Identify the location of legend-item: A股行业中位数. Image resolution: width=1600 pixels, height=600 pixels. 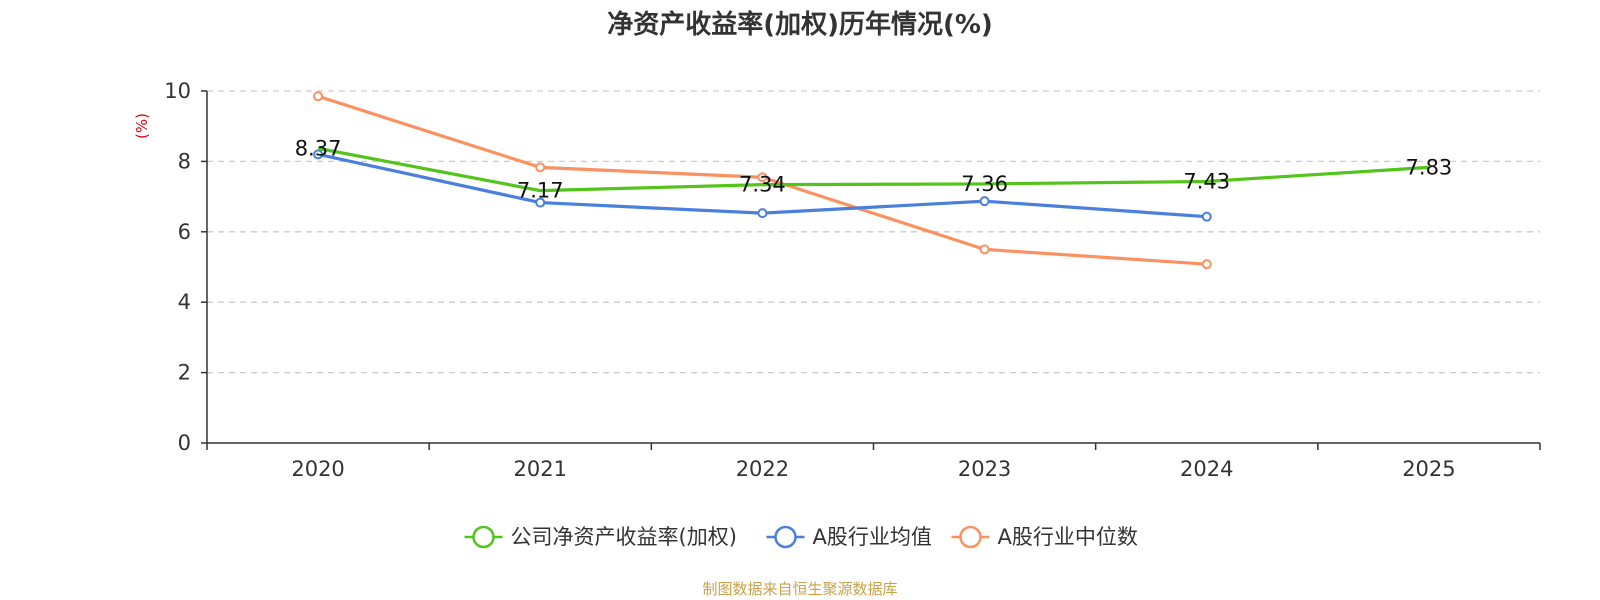
(1044, 537).